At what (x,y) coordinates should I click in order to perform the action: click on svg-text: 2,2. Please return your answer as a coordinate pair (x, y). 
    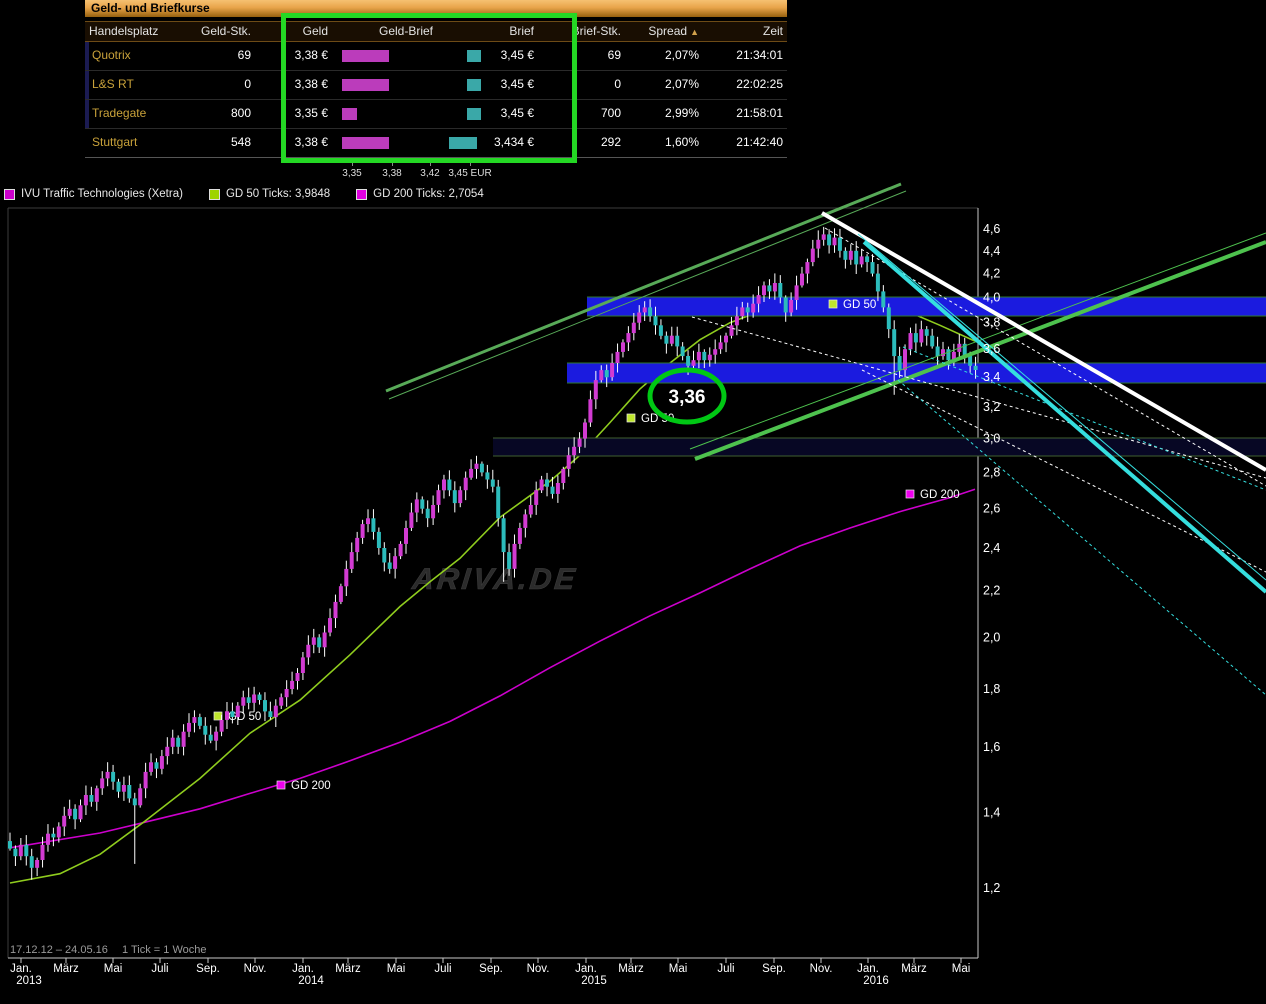
    Looking at the image, I should click on (991, 591).